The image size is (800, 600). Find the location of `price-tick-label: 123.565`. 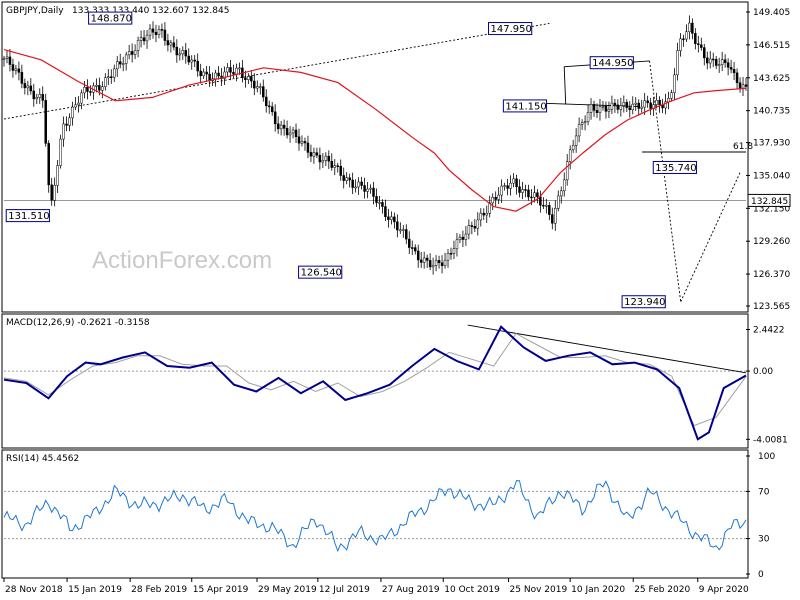

price-tick-label: 123.565 is located at coordinates (771, 307).